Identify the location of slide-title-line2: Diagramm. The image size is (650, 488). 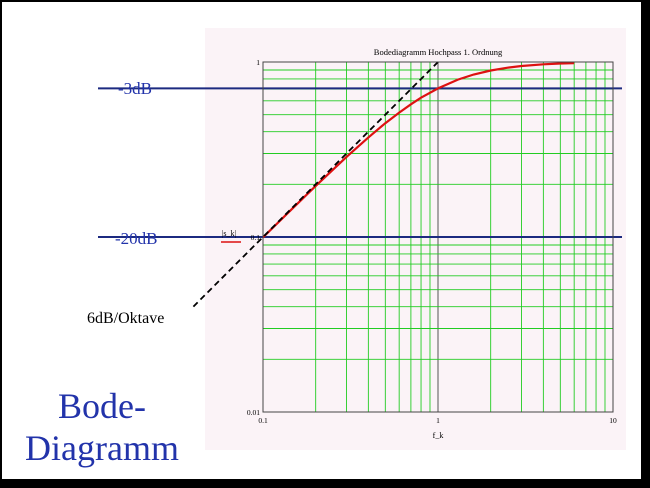
(102, 448).